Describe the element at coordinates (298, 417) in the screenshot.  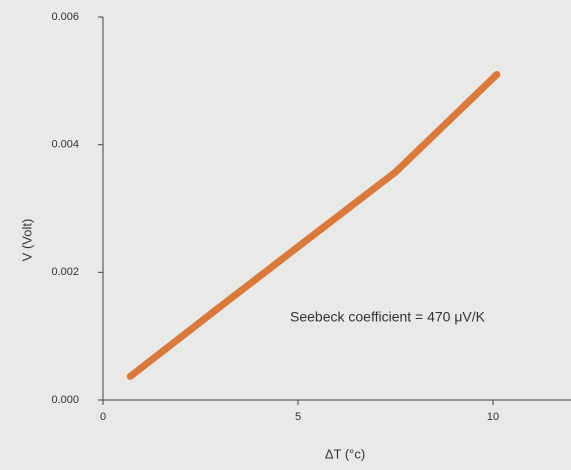
I see `x-tick-label: 5` at that location.